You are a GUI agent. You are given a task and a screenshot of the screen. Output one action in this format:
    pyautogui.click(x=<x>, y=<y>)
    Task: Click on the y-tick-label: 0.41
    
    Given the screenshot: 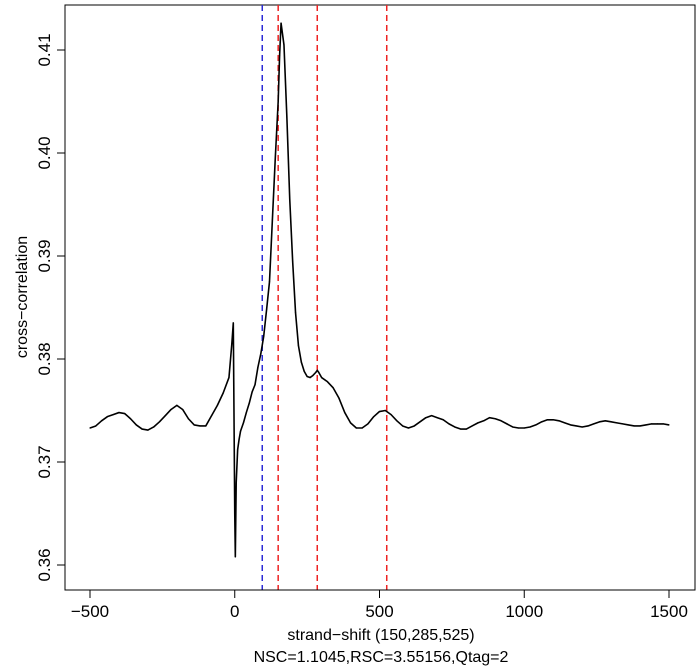 What is the action you would take?
    pyautogui.click(x=44, y=49)
    